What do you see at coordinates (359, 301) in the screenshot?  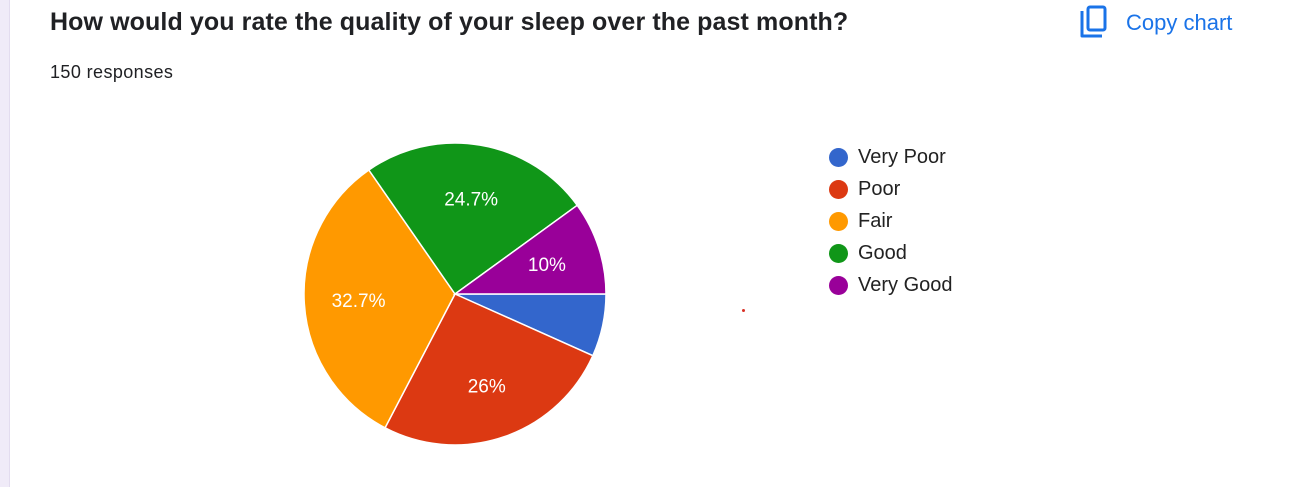 I see `pie-label-fair: 32.7%` at bounding box center [359, 301].